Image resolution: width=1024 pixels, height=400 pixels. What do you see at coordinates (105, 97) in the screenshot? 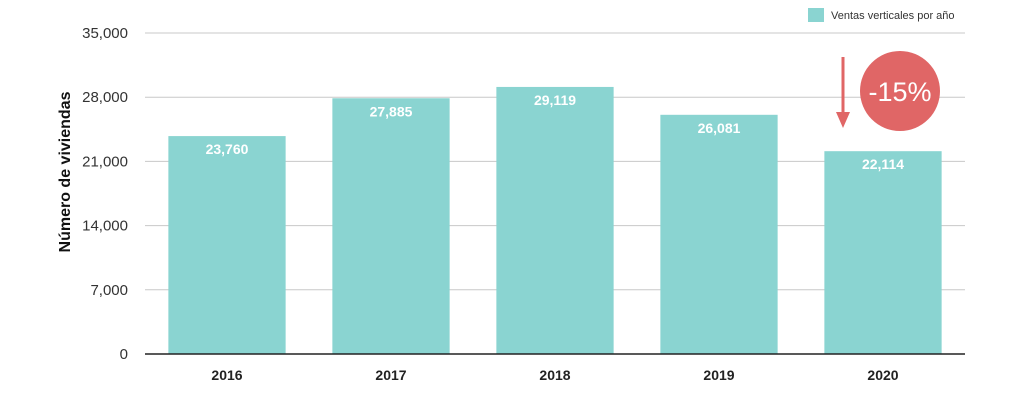
I see `y-tick-label: 28,000` at bounding box center [105, 97].